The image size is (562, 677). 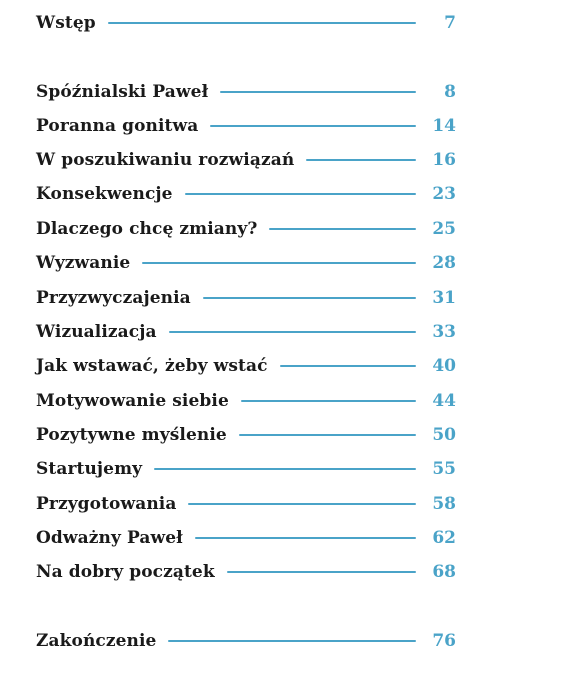 I want to click on toc-entry-title: Wizualizacja, so click(x=96, y=332).